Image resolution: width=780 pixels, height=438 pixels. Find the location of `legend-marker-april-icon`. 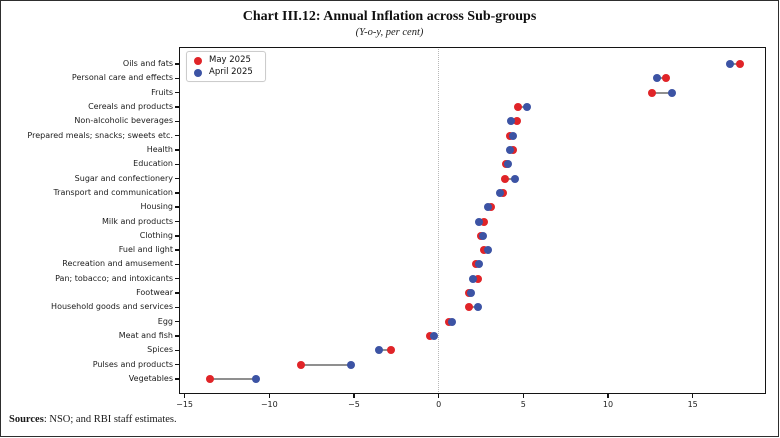

legend-marker-april-icon is located at coordinates (198, 72).